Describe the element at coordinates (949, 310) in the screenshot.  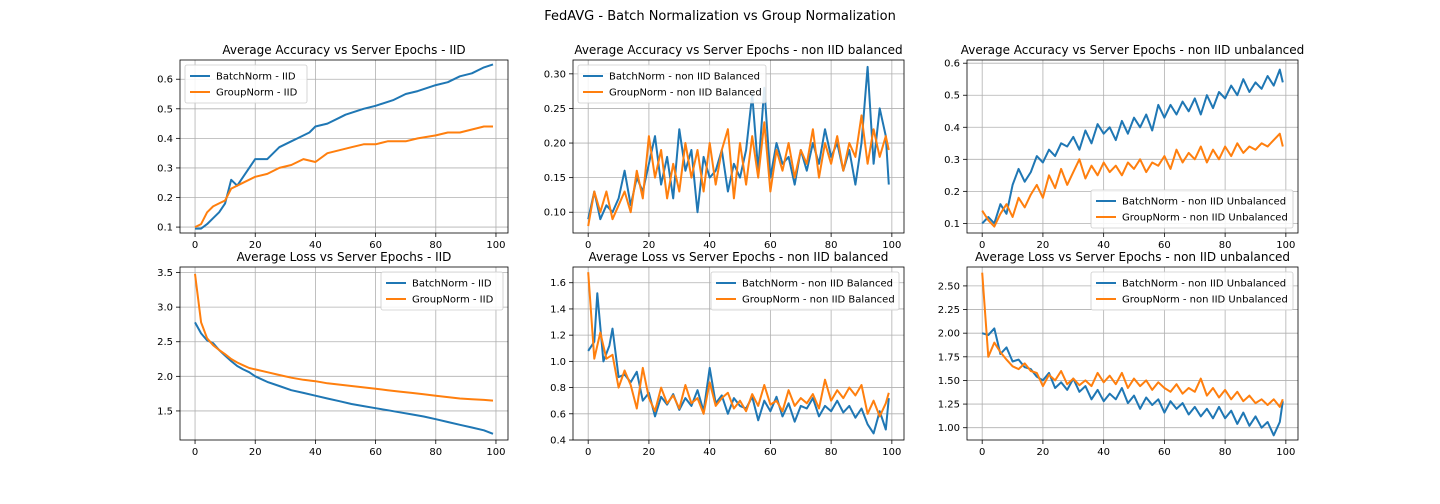
I see `y-tick-label: 2.25` at that location.